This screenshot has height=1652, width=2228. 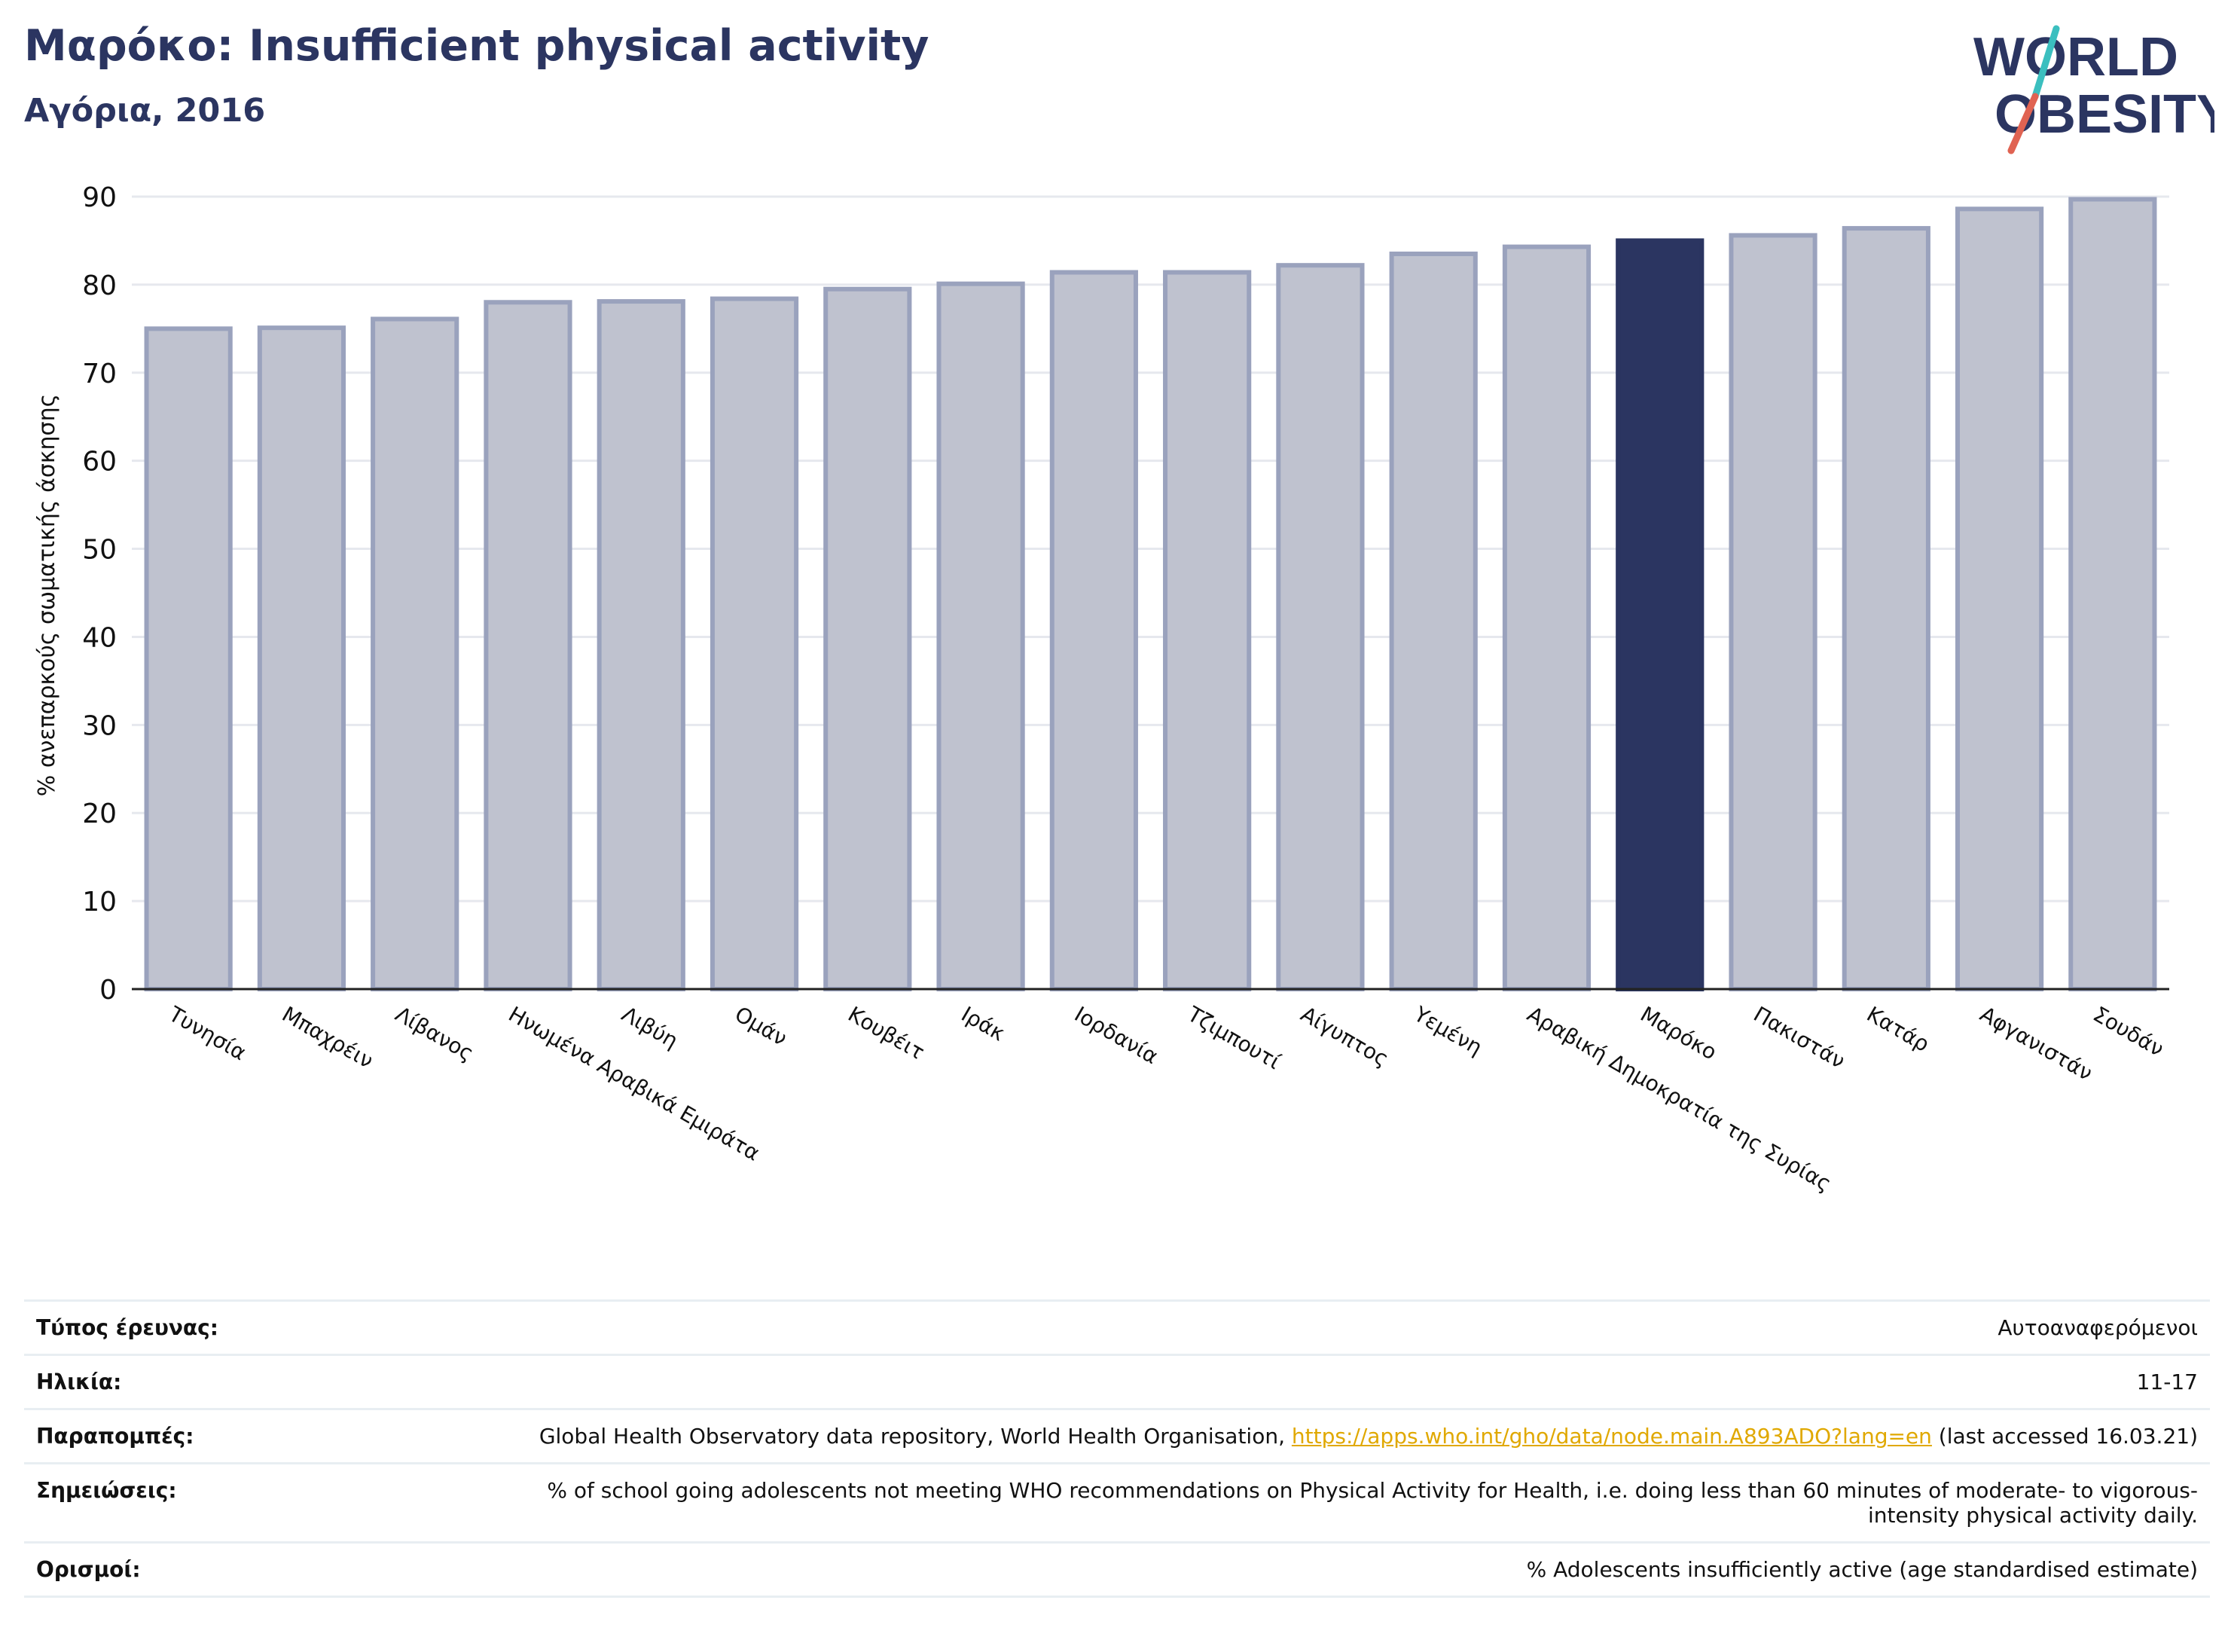 I want to click on info-label: Τύπος έρευνας:, so click(x=127, y=1327).